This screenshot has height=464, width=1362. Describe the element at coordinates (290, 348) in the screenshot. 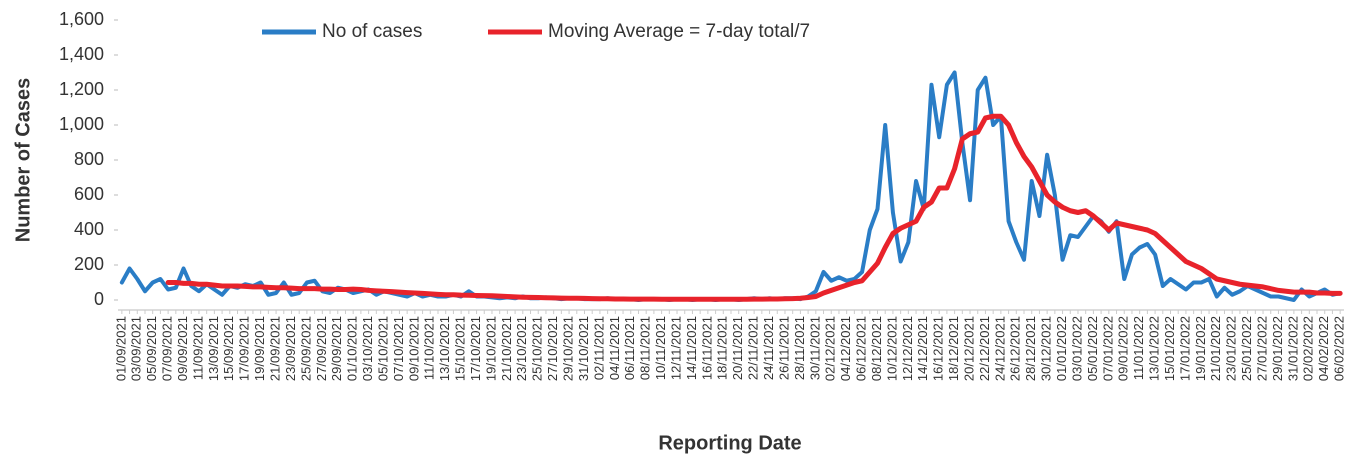

I see `x-tick-label: 23/09/2021` at that location.